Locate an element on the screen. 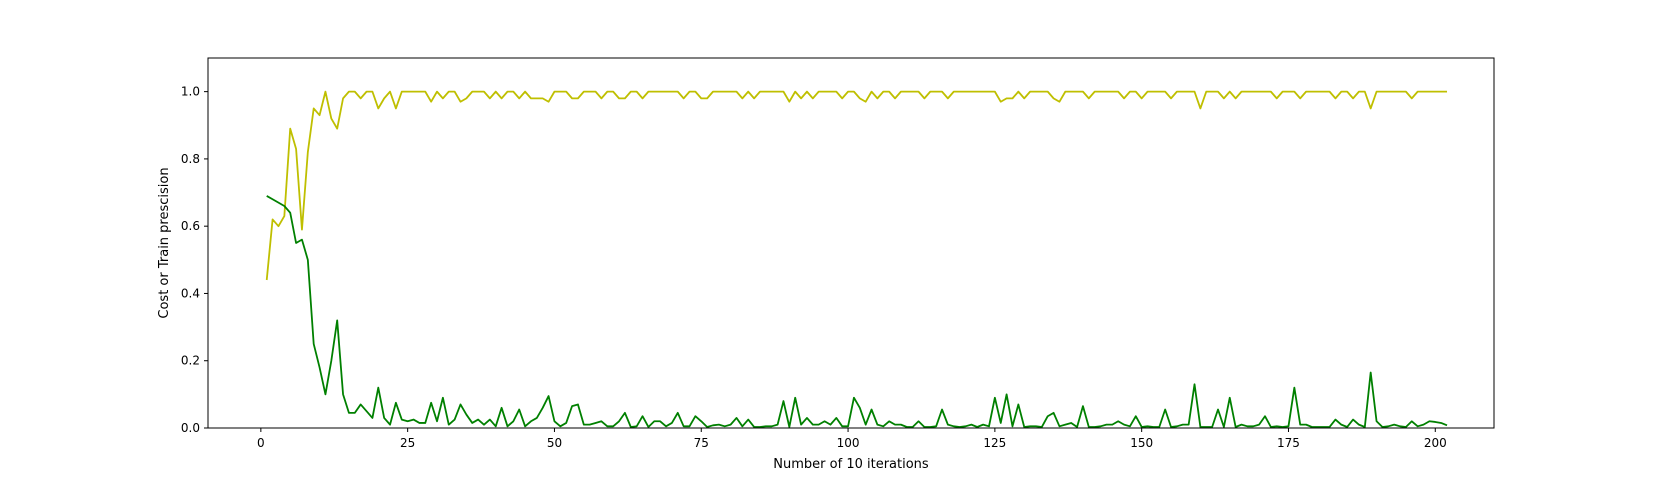 The height and width of the screenshot is (480, 1655). x-axis-ticks: 0 25 50 75 100 125 150 175 200 is located at coordinates (852, 439).